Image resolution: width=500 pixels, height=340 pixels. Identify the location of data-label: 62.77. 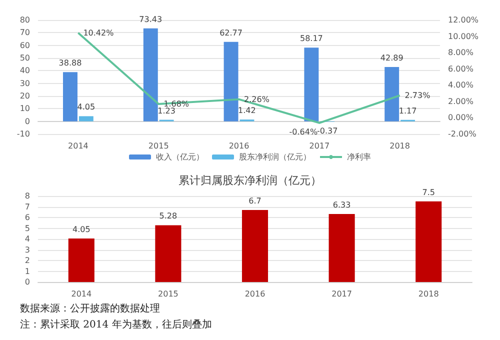
(231, 33).